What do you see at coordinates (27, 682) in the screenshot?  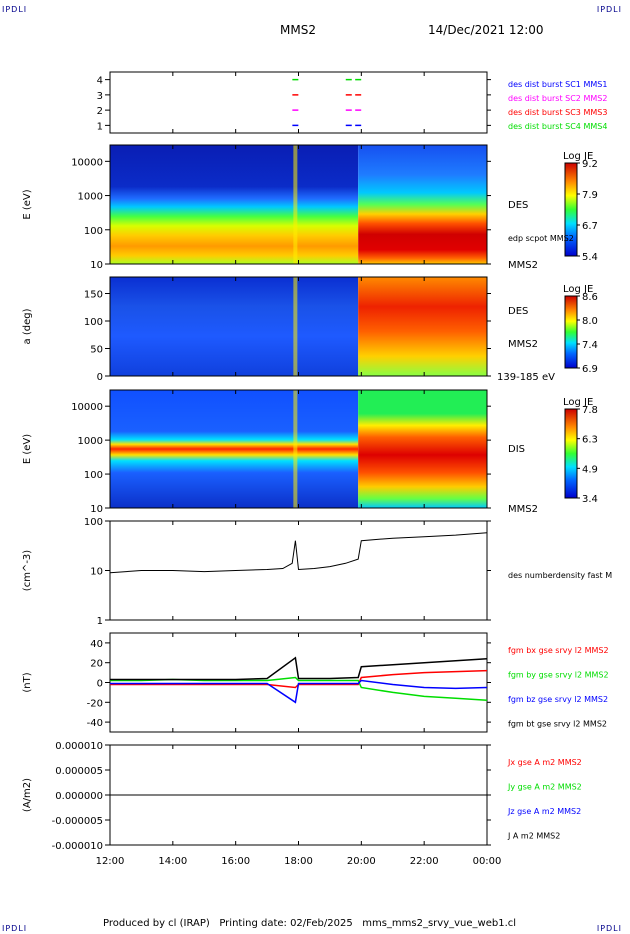 I see `y-axis-label: (nT)` at bounding box center [27, 682].